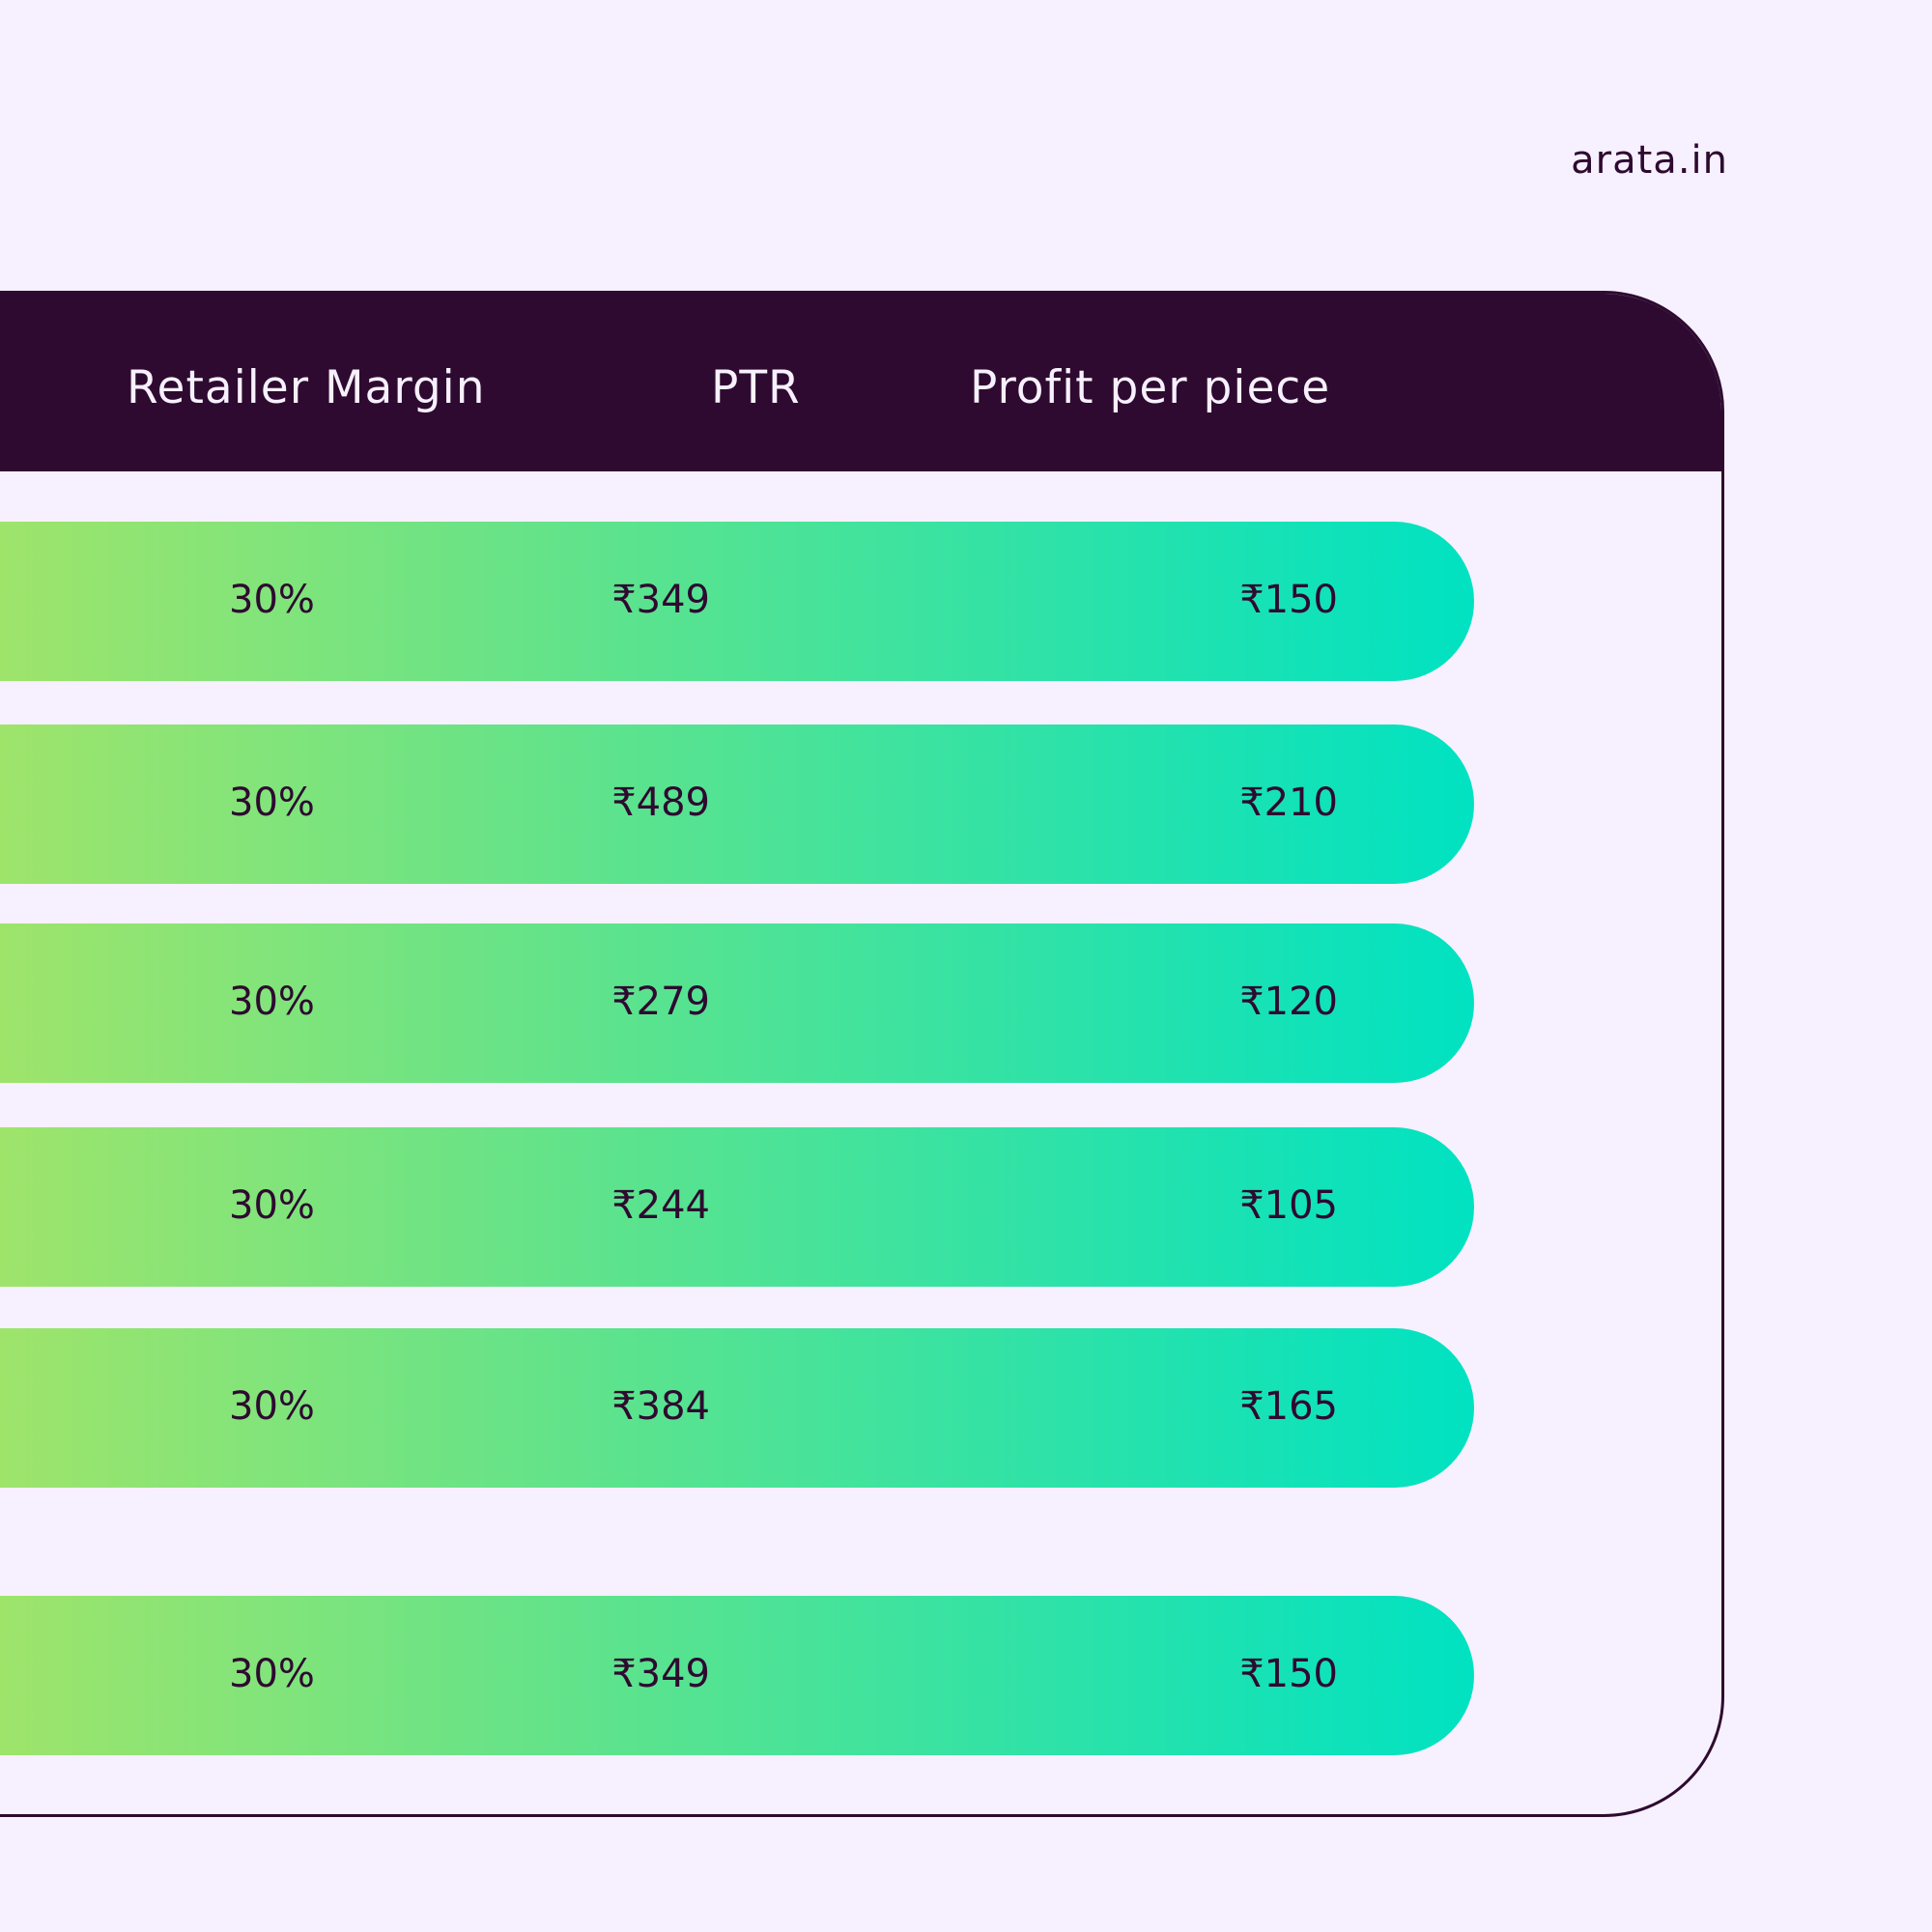  I want to click on table-header: Retailer Margin PTR Profit per piece, so click(860, 382).